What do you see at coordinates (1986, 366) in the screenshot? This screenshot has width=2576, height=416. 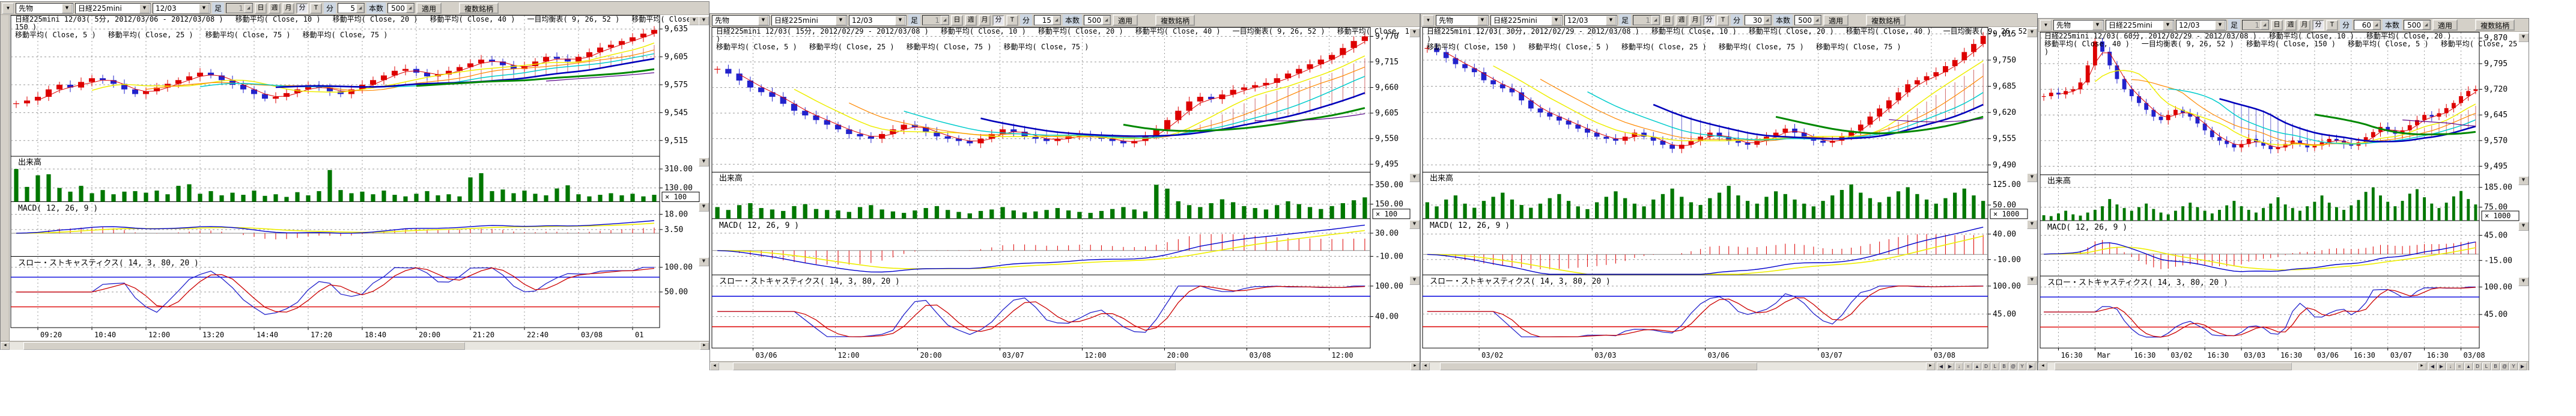 I see `drawing-tool-button: D` at bounding box center [1986, 366].